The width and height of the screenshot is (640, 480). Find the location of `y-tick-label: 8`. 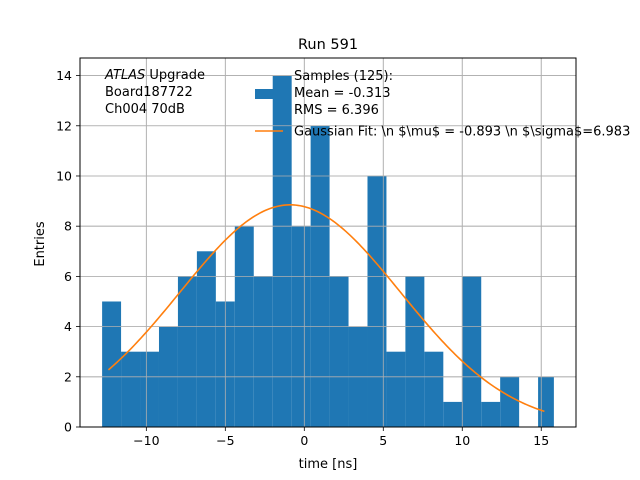

y-tick-label: 8 is located at coordinates (68, 226).